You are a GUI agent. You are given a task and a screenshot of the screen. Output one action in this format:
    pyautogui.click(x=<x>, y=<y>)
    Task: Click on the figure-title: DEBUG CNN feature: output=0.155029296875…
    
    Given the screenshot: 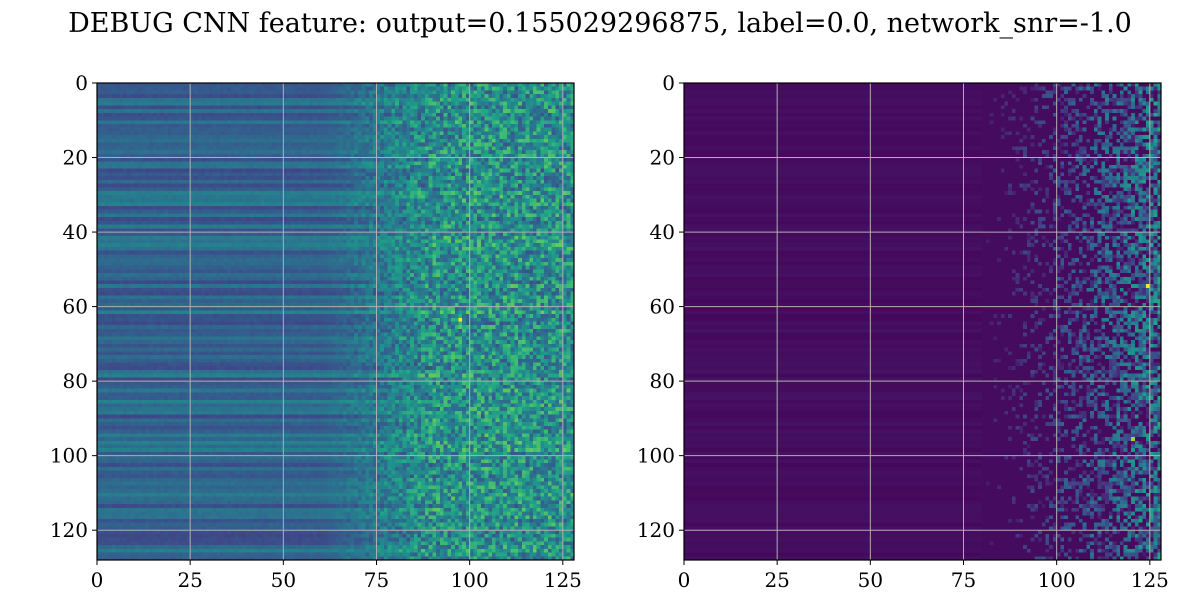 What is the action you would take?
    pyautogui.click(x=600, y=23)
    